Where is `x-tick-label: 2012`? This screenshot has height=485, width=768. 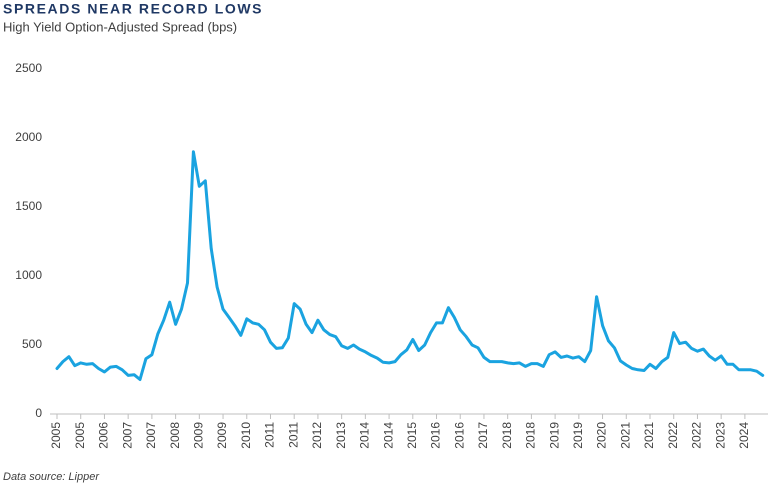 x-tick-label: 2012 is located at coordinates (317, 435).